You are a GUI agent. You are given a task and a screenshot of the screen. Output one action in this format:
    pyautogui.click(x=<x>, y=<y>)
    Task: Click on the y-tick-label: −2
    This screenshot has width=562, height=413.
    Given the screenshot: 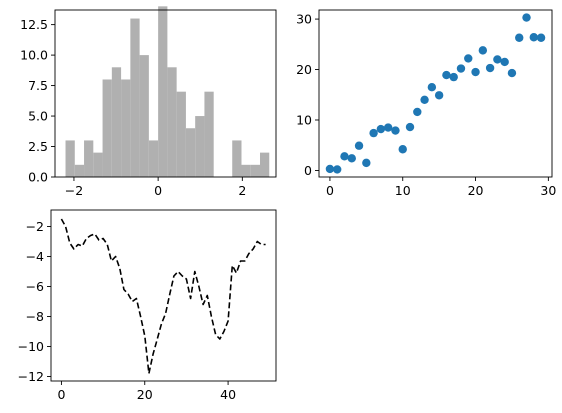 What is the action you would take?
    pyautogui.click(x=35, y=226)
    